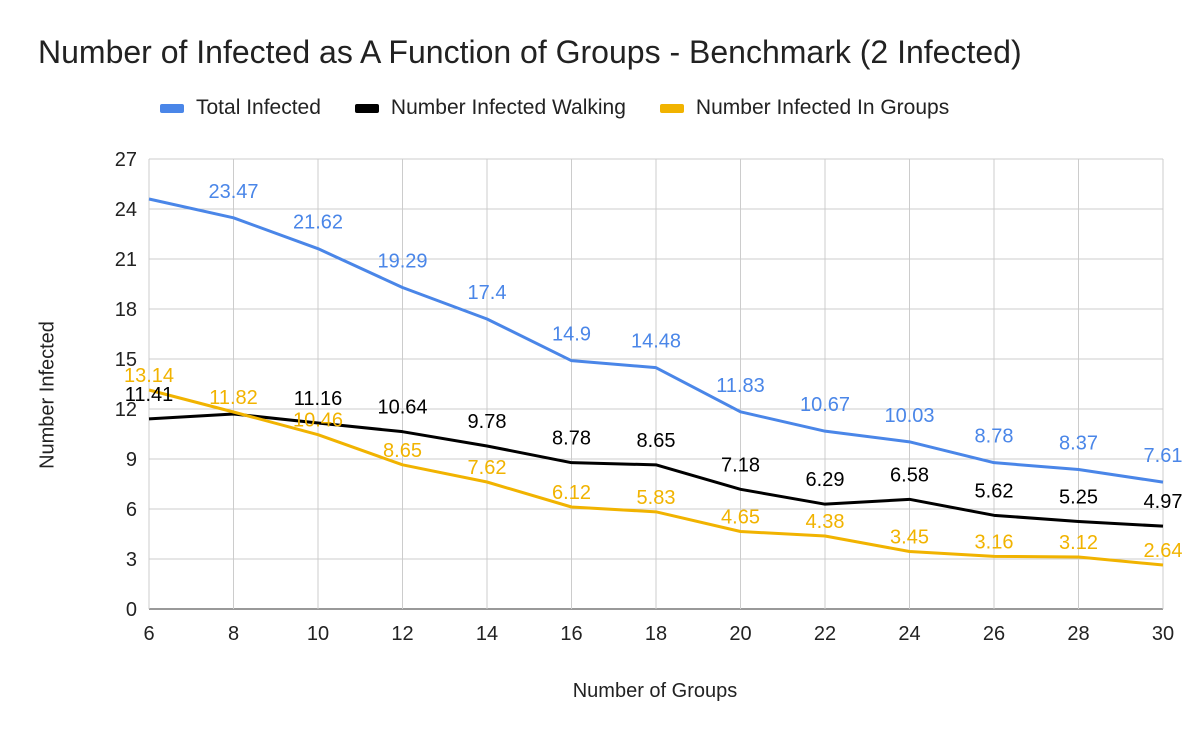  What do you see at coordinates (571, 439) in the screenshot?
I see `data-label-series-1: 8.78` at bounding box center [571, 439].